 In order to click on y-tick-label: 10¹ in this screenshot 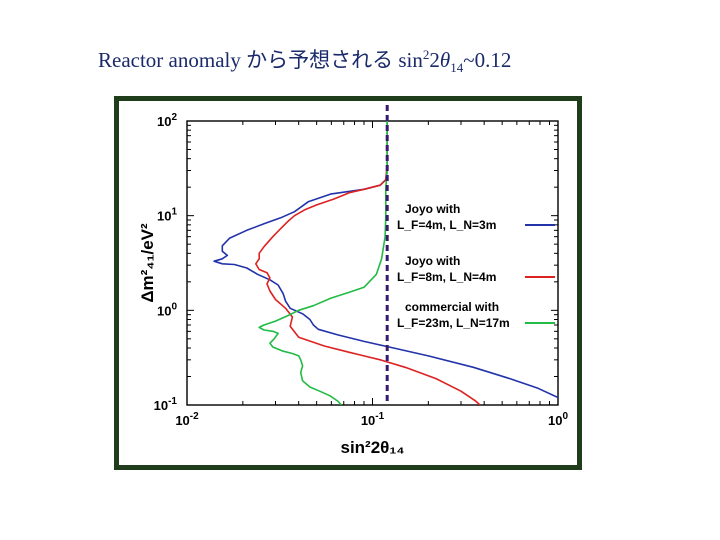, I will do `click(167, 215)`.